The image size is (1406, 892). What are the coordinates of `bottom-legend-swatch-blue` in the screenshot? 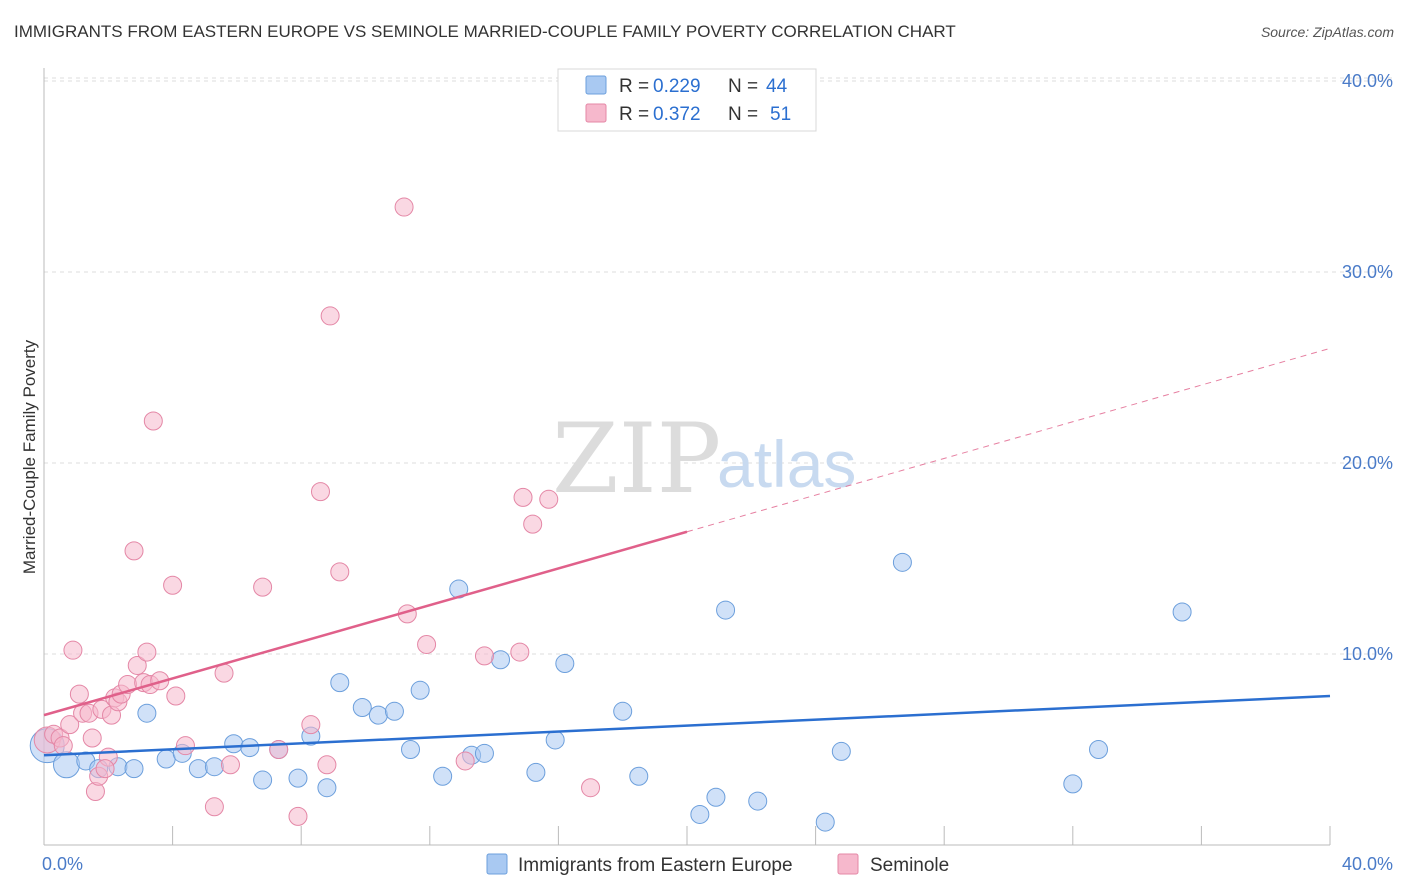 It's located at (497, 864).